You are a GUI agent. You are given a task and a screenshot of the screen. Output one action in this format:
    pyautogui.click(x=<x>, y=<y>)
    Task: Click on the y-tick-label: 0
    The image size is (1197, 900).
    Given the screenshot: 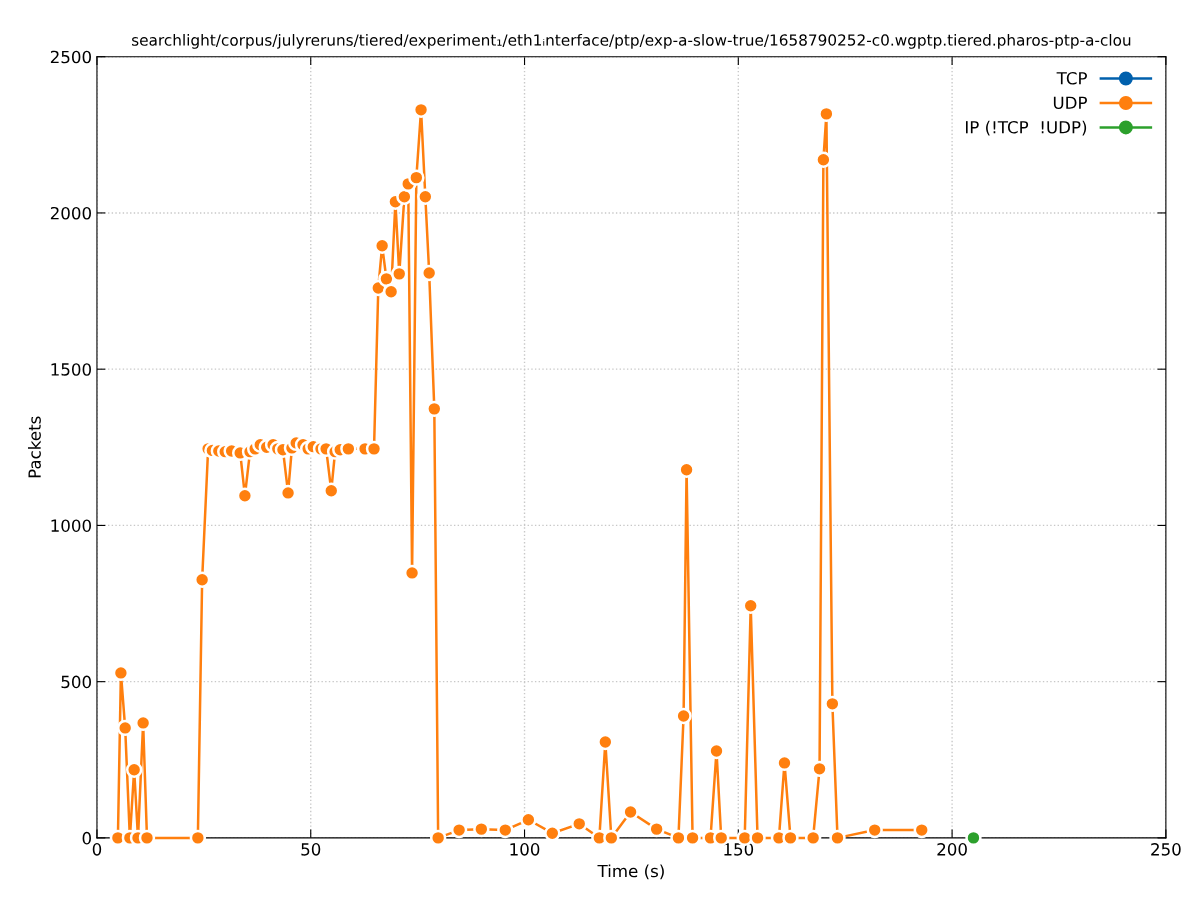 What is the action you would take?
    pyautogui.click(x=86, y=838)
    